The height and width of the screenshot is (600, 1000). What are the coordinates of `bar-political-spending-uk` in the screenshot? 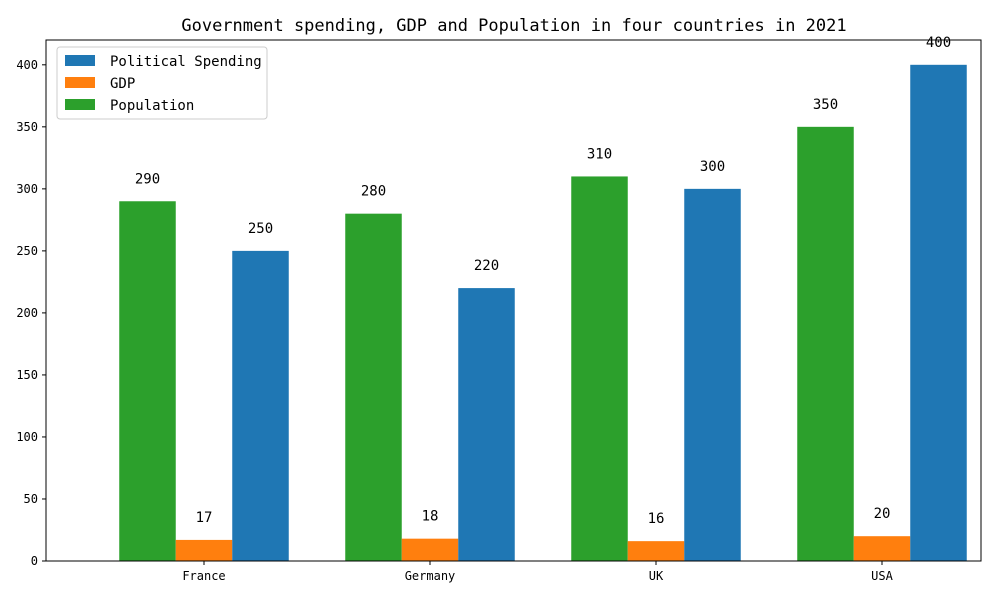 It's located at (712, 375).